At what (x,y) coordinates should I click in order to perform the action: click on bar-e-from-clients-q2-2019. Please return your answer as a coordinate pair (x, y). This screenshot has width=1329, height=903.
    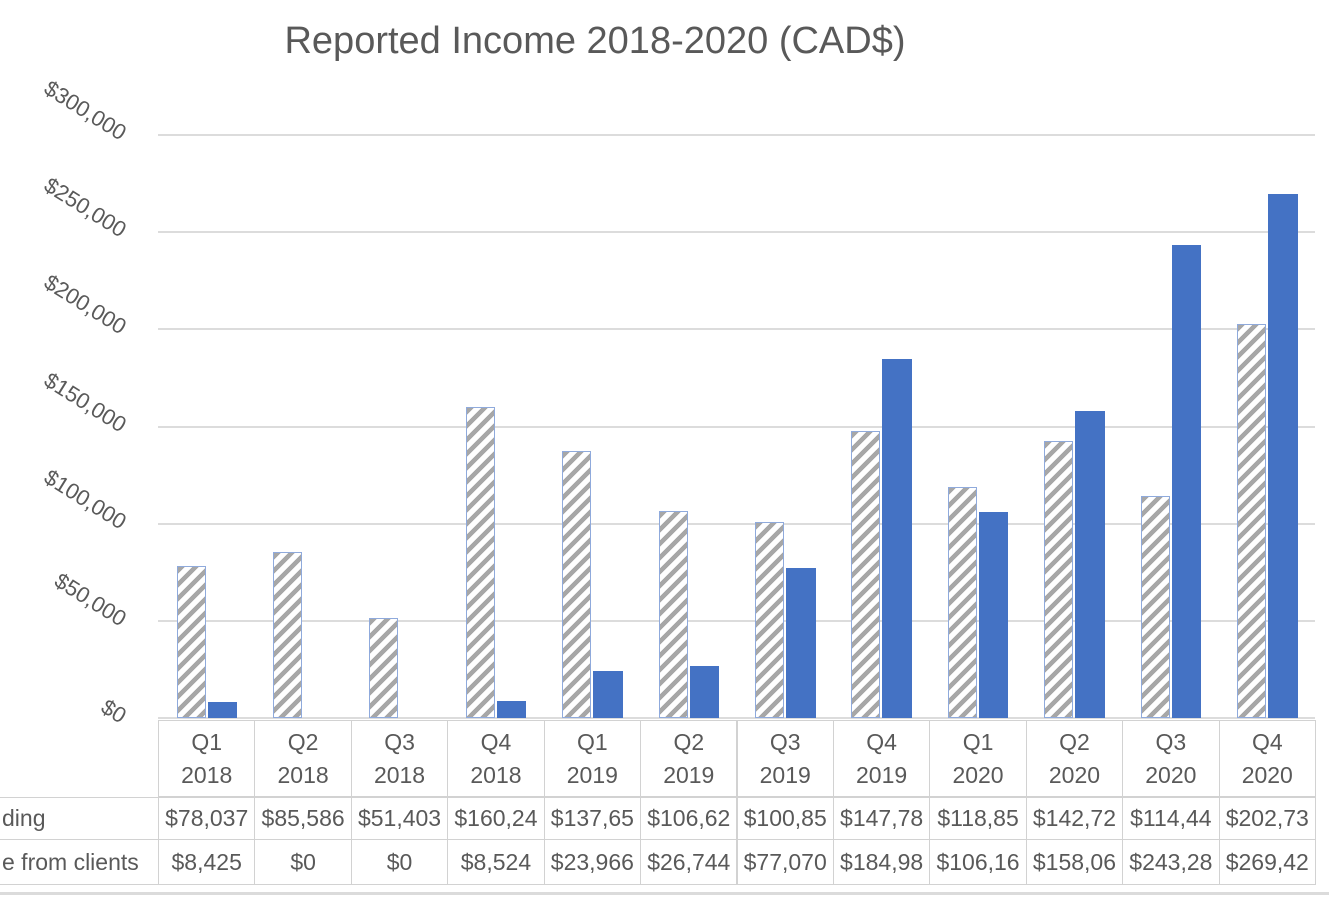
    Looking at the image, I should click on (704, 692).